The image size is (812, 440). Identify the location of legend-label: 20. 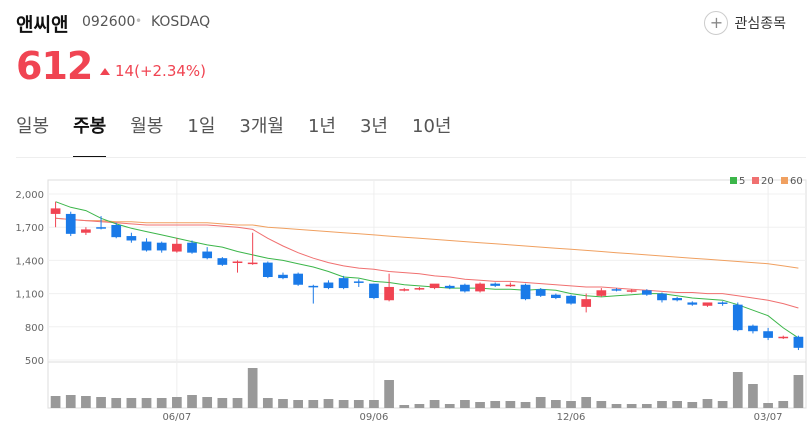
(767, 181).